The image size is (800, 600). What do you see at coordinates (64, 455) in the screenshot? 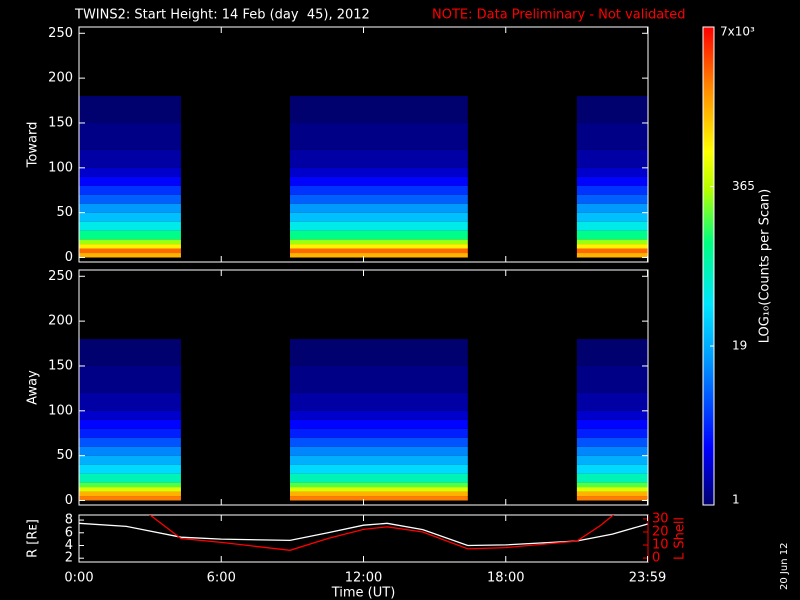
I see `y-tick-label: 50` at bounding box center [64, 455].